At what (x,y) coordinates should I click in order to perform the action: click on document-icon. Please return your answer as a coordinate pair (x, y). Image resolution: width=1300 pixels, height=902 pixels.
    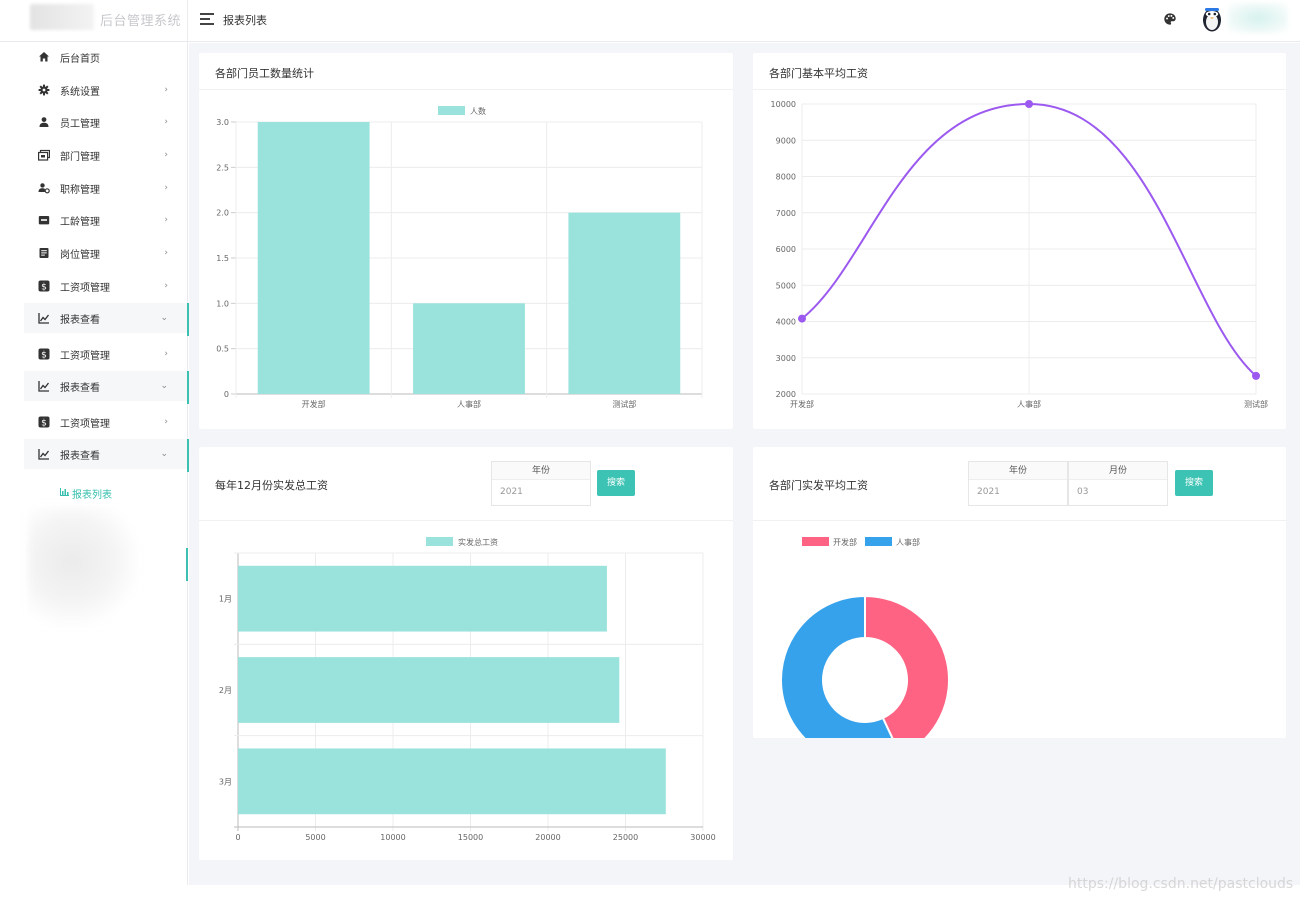
    Looking at the image, I should click on (44, 253).